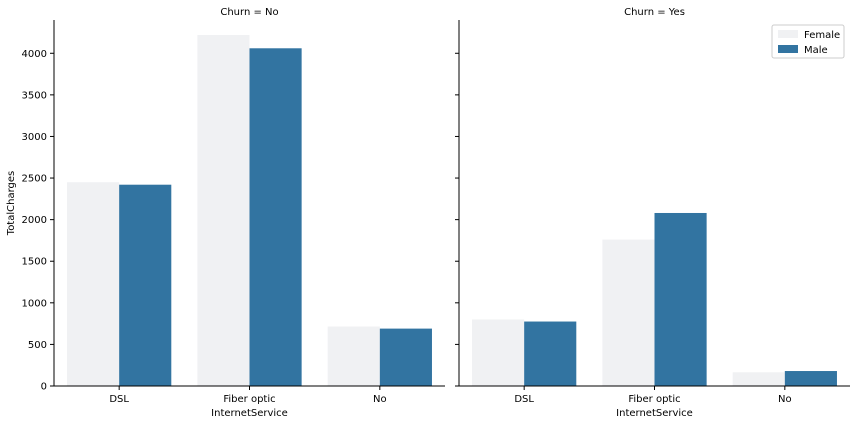 This screenshot has height=424, width=856. Describe the element at coordinates (34, 303) in the screenshot. I see `y-tick-label: 1000` at that location.